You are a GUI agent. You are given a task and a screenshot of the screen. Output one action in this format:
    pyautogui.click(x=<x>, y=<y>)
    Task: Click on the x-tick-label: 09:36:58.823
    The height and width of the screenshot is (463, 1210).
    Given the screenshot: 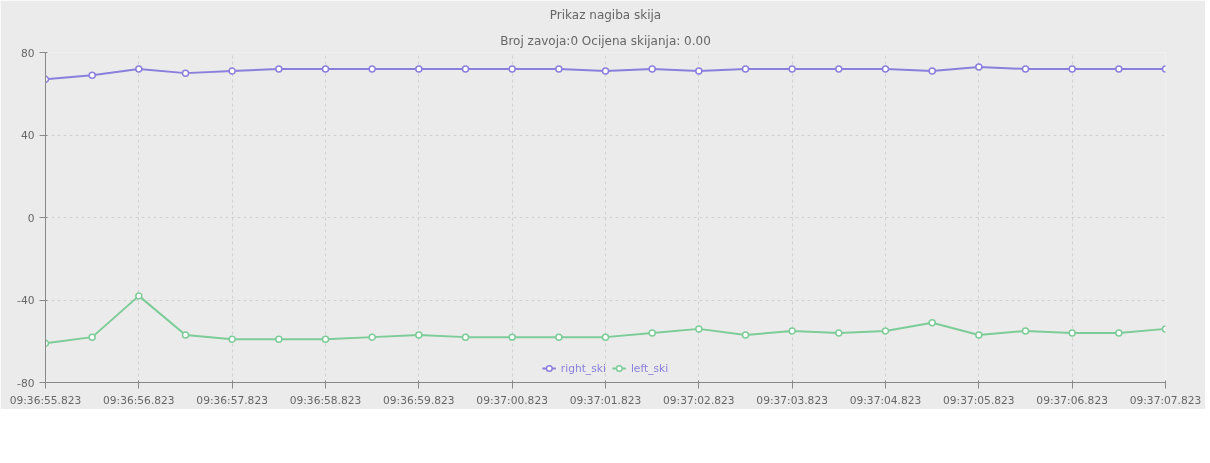 What is the action you would take?
    pyautogui.click(x=325, y=400)
    